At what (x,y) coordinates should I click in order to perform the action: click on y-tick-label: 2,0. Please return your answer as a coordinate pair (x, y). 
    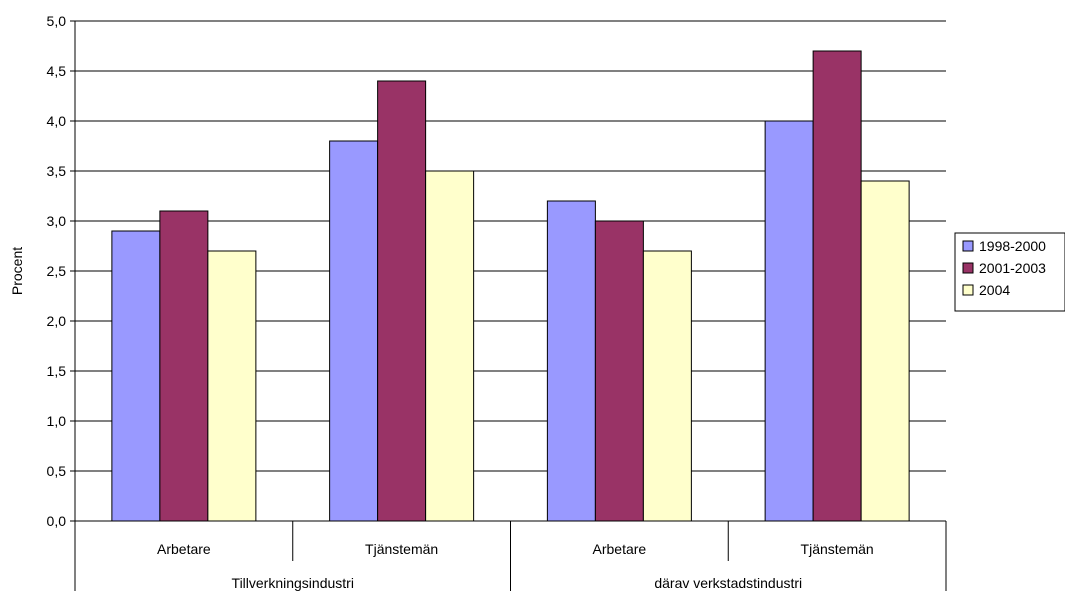
    Looking at the image, I should click on (57, 321).